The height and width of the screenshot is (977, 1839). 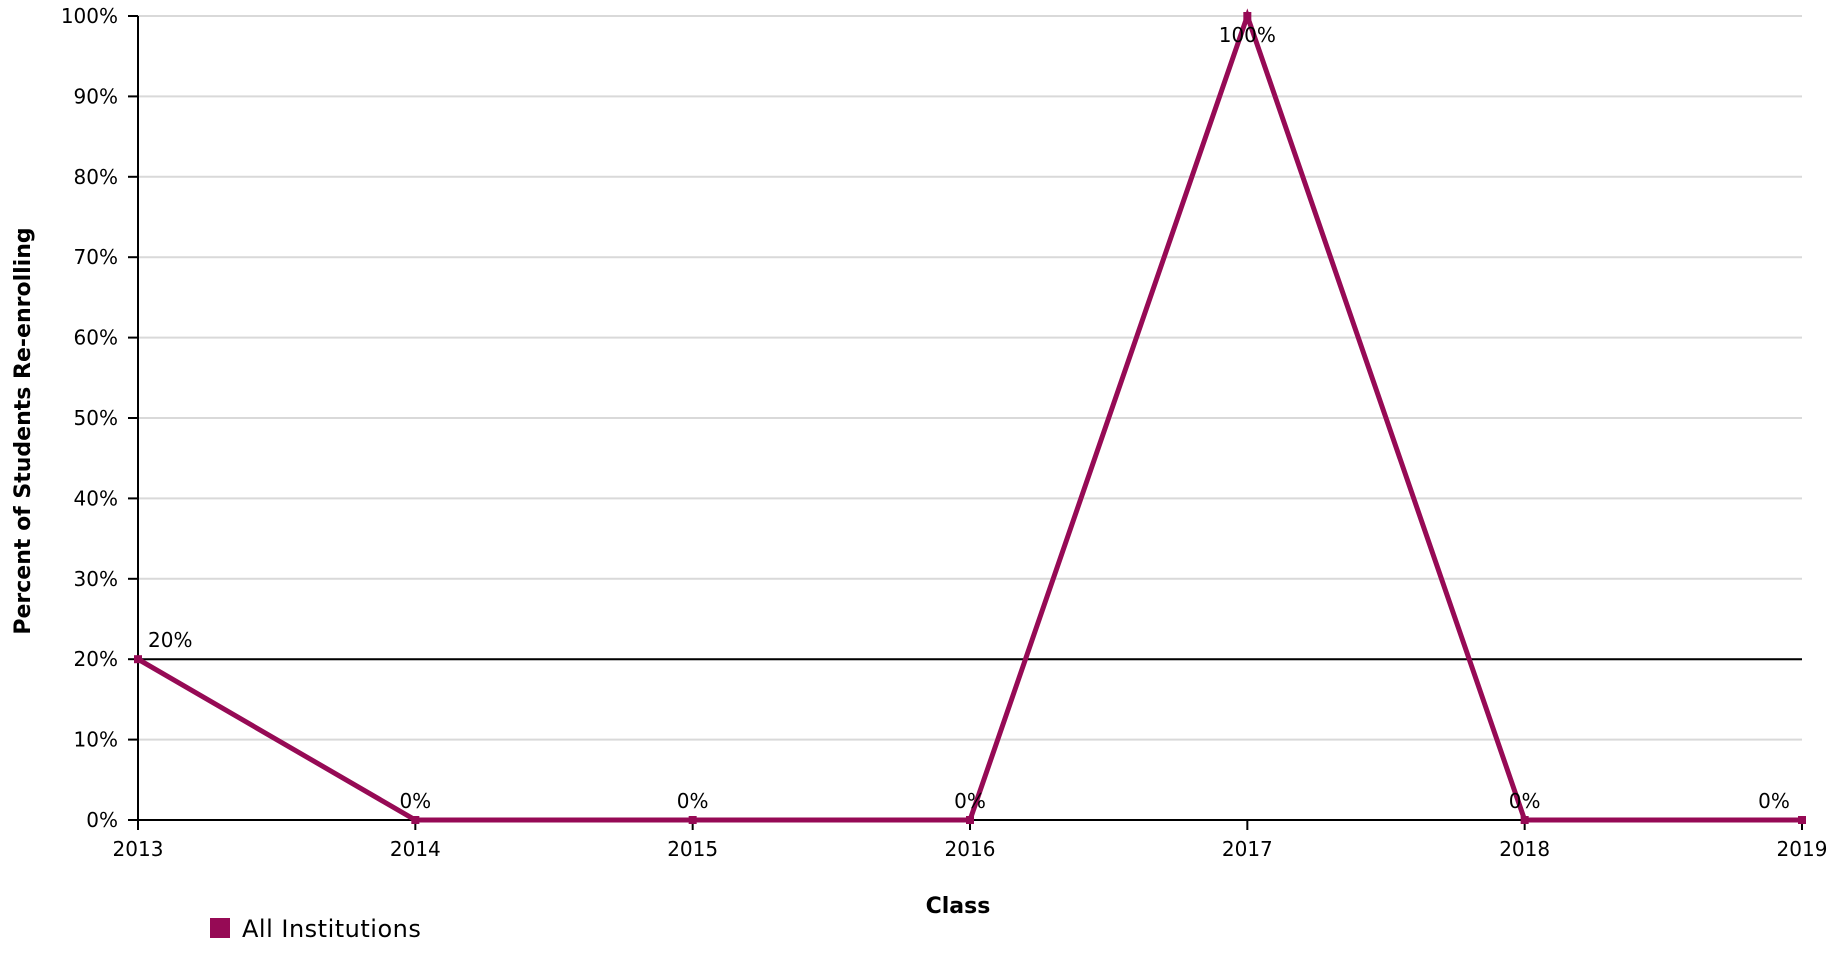 What do you see at coordinates (96, 418) in the screenshot?
I see `y-tick-label: 50%` at bounding box center [96, 418].